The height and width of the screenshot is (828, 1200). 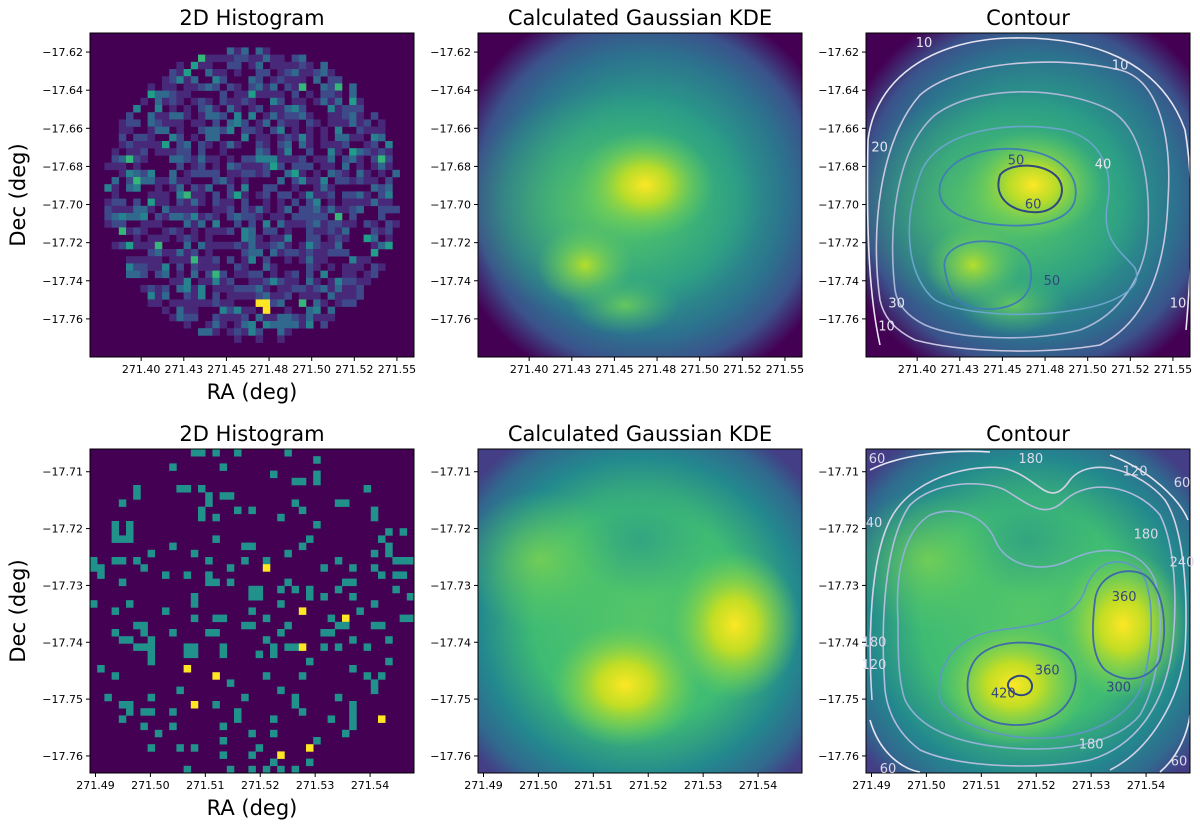 I want to click on y-tick-label: −17.66, so click(x=62, y=128).